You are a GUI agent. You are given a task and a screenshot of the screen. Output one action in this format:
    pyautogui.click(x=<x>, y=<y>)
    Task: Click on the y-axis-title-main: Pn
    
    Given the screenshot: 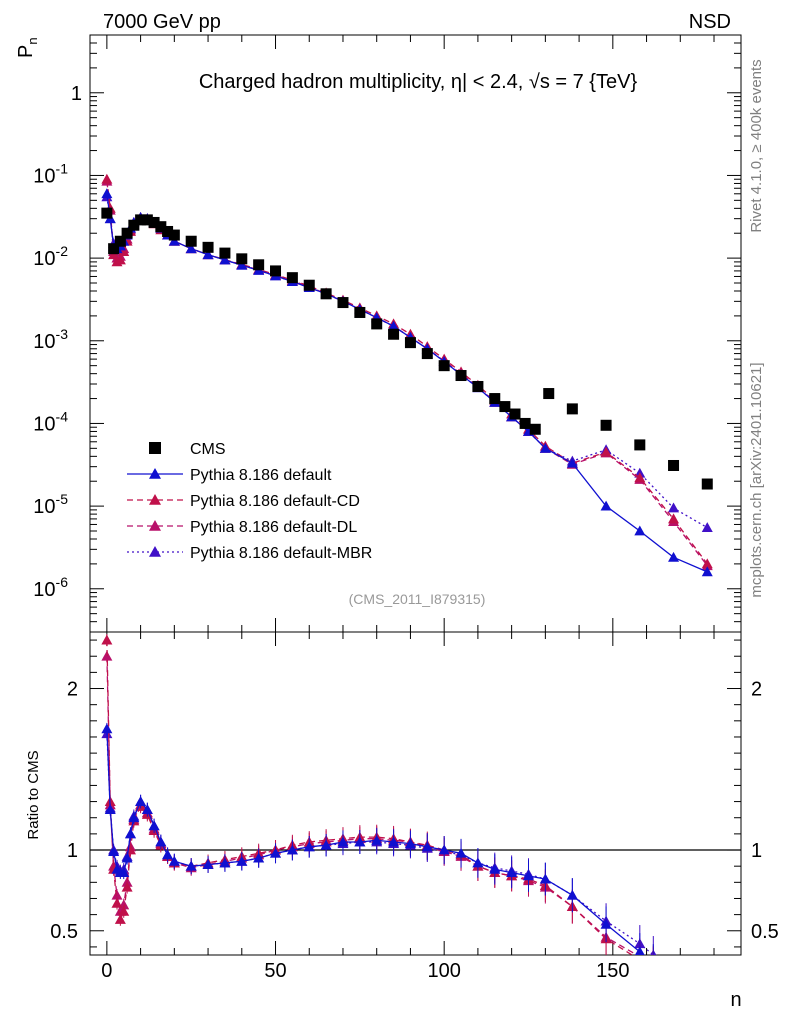 What is the action you would take?
    pyautogui.click(x=27, y=47)
    